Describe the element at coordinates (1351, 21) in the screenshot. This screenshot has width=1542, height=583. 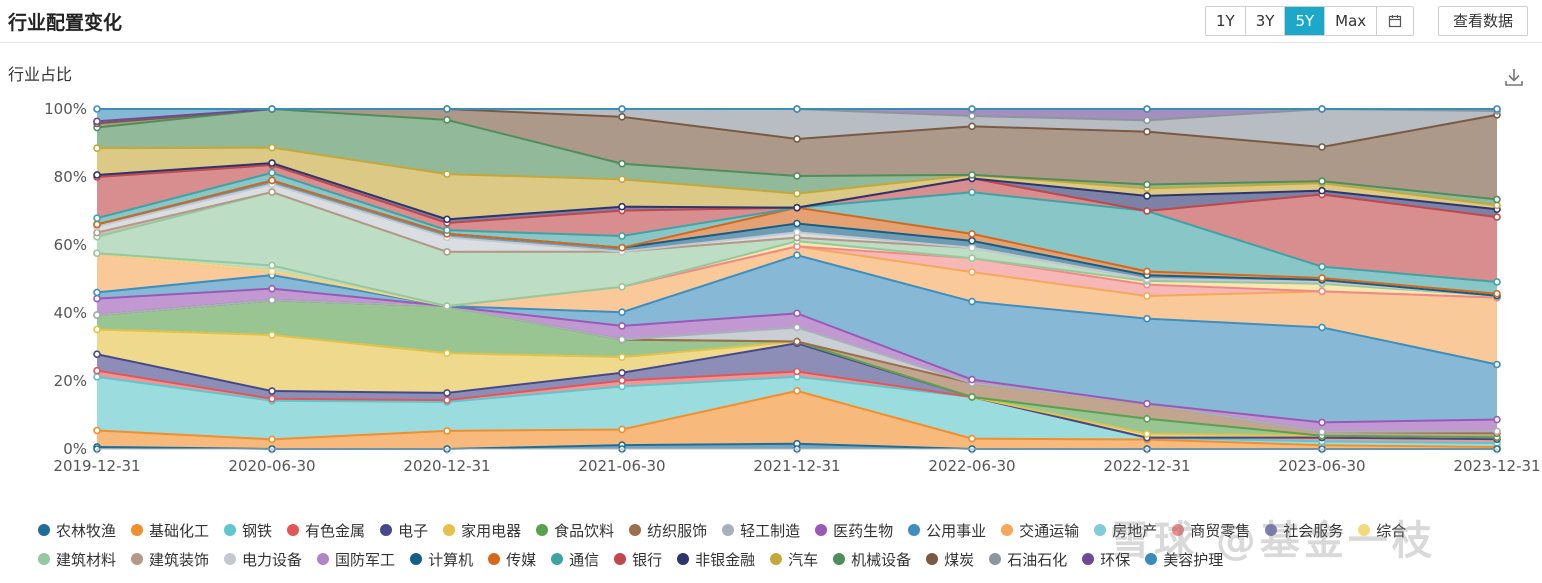
I see `range-max-button: Max` at that location.